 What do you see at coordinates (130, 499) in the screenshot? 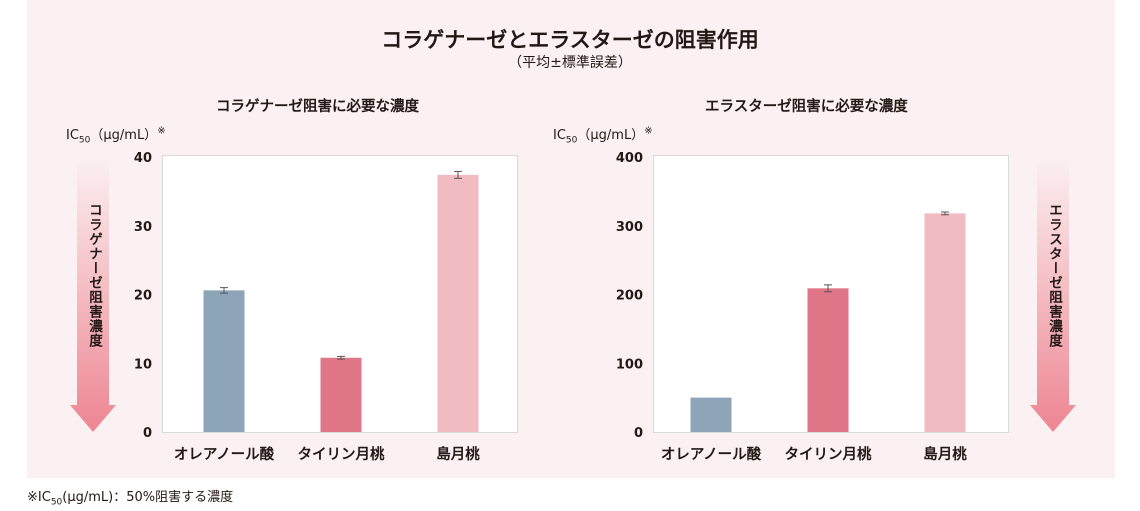
I see `footnote: ※IC50(μg/mL)：50%阻害する濃度` at bounding box center [130, 499].